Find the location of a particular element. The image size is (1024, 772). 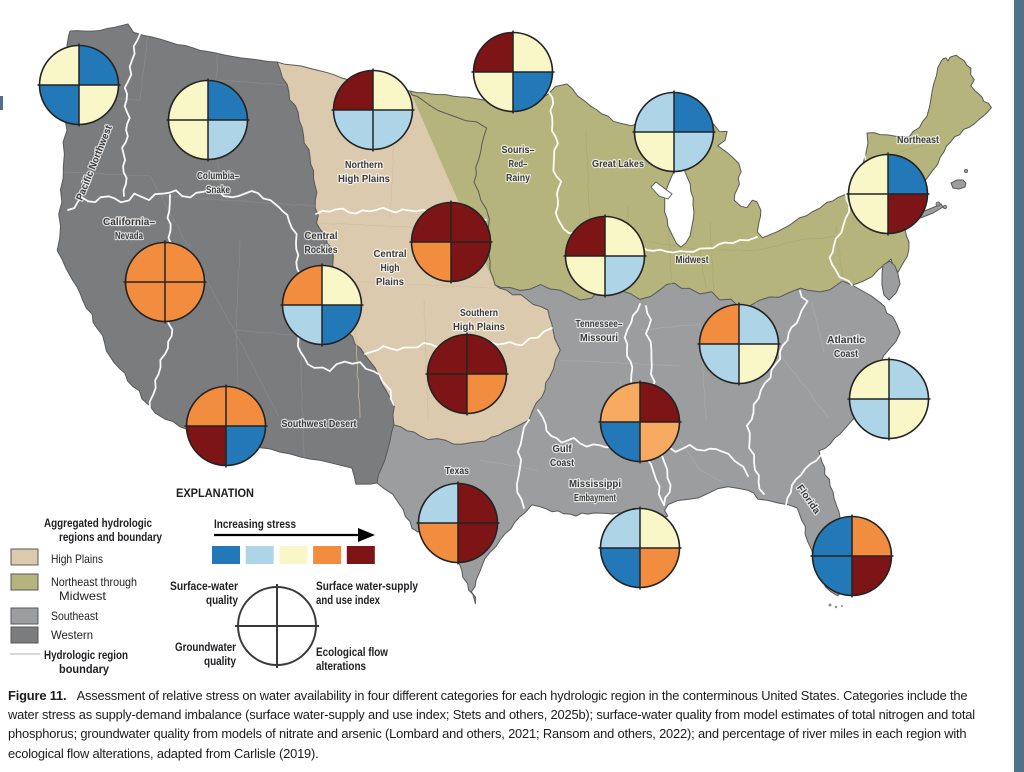

svg-text: Groundwater is located at coordinates (205, 647).